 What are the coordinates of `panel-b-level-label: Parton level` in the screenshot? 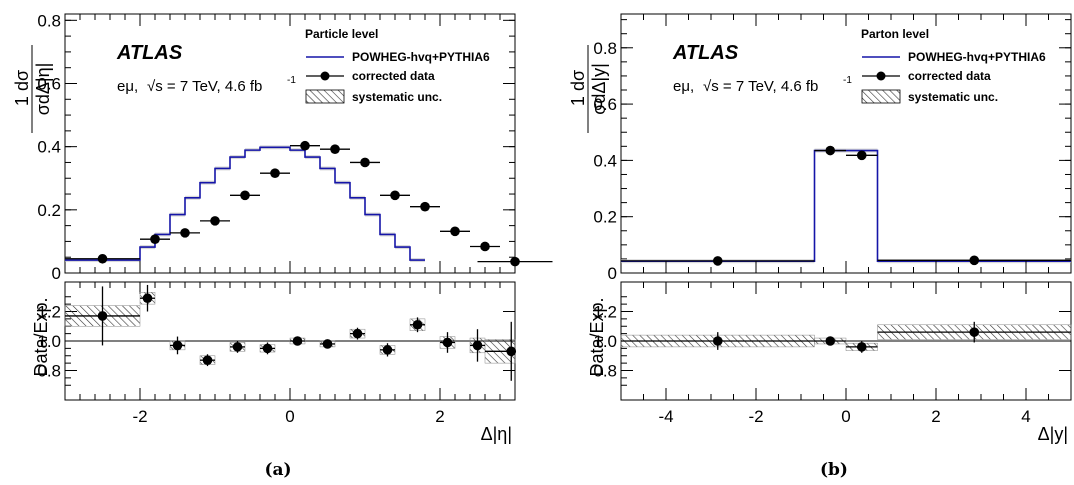 It's located at (895, 34).